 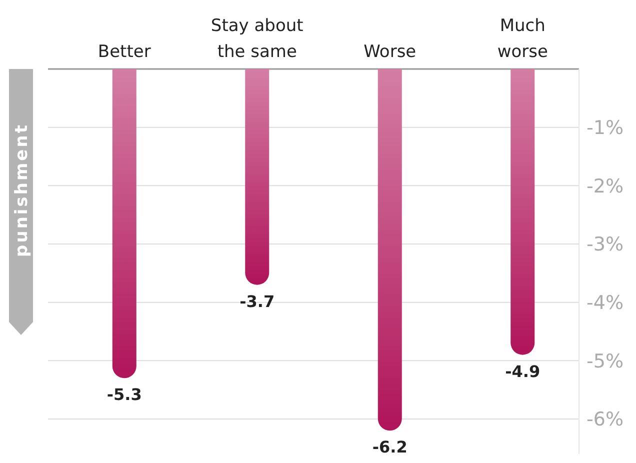 What do you see at coordinates (605, 361) in the screenshot?
I see `y-tick-label: -5%` at bounding box center [605, 361].